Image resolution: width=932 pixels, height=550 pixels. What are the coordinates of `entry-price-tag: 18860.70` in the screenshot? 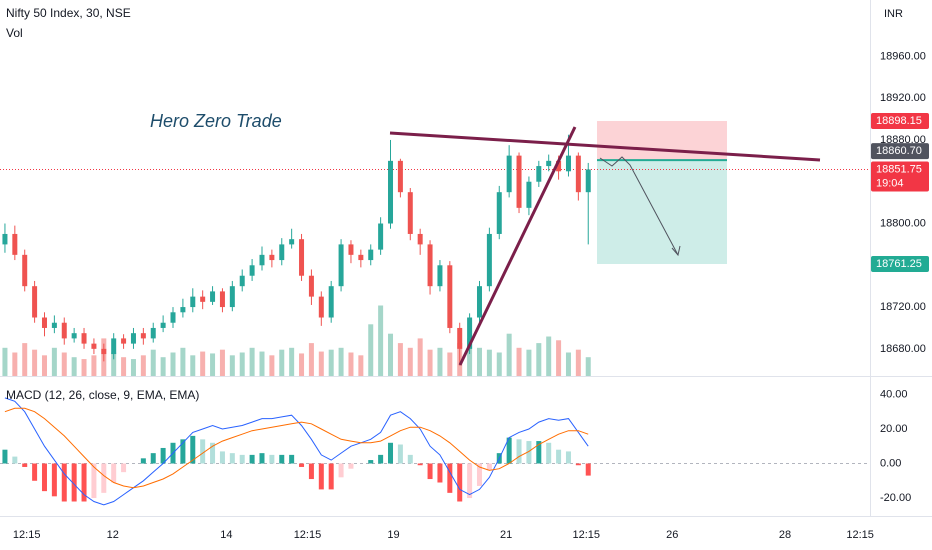 It's located at (899, 151).